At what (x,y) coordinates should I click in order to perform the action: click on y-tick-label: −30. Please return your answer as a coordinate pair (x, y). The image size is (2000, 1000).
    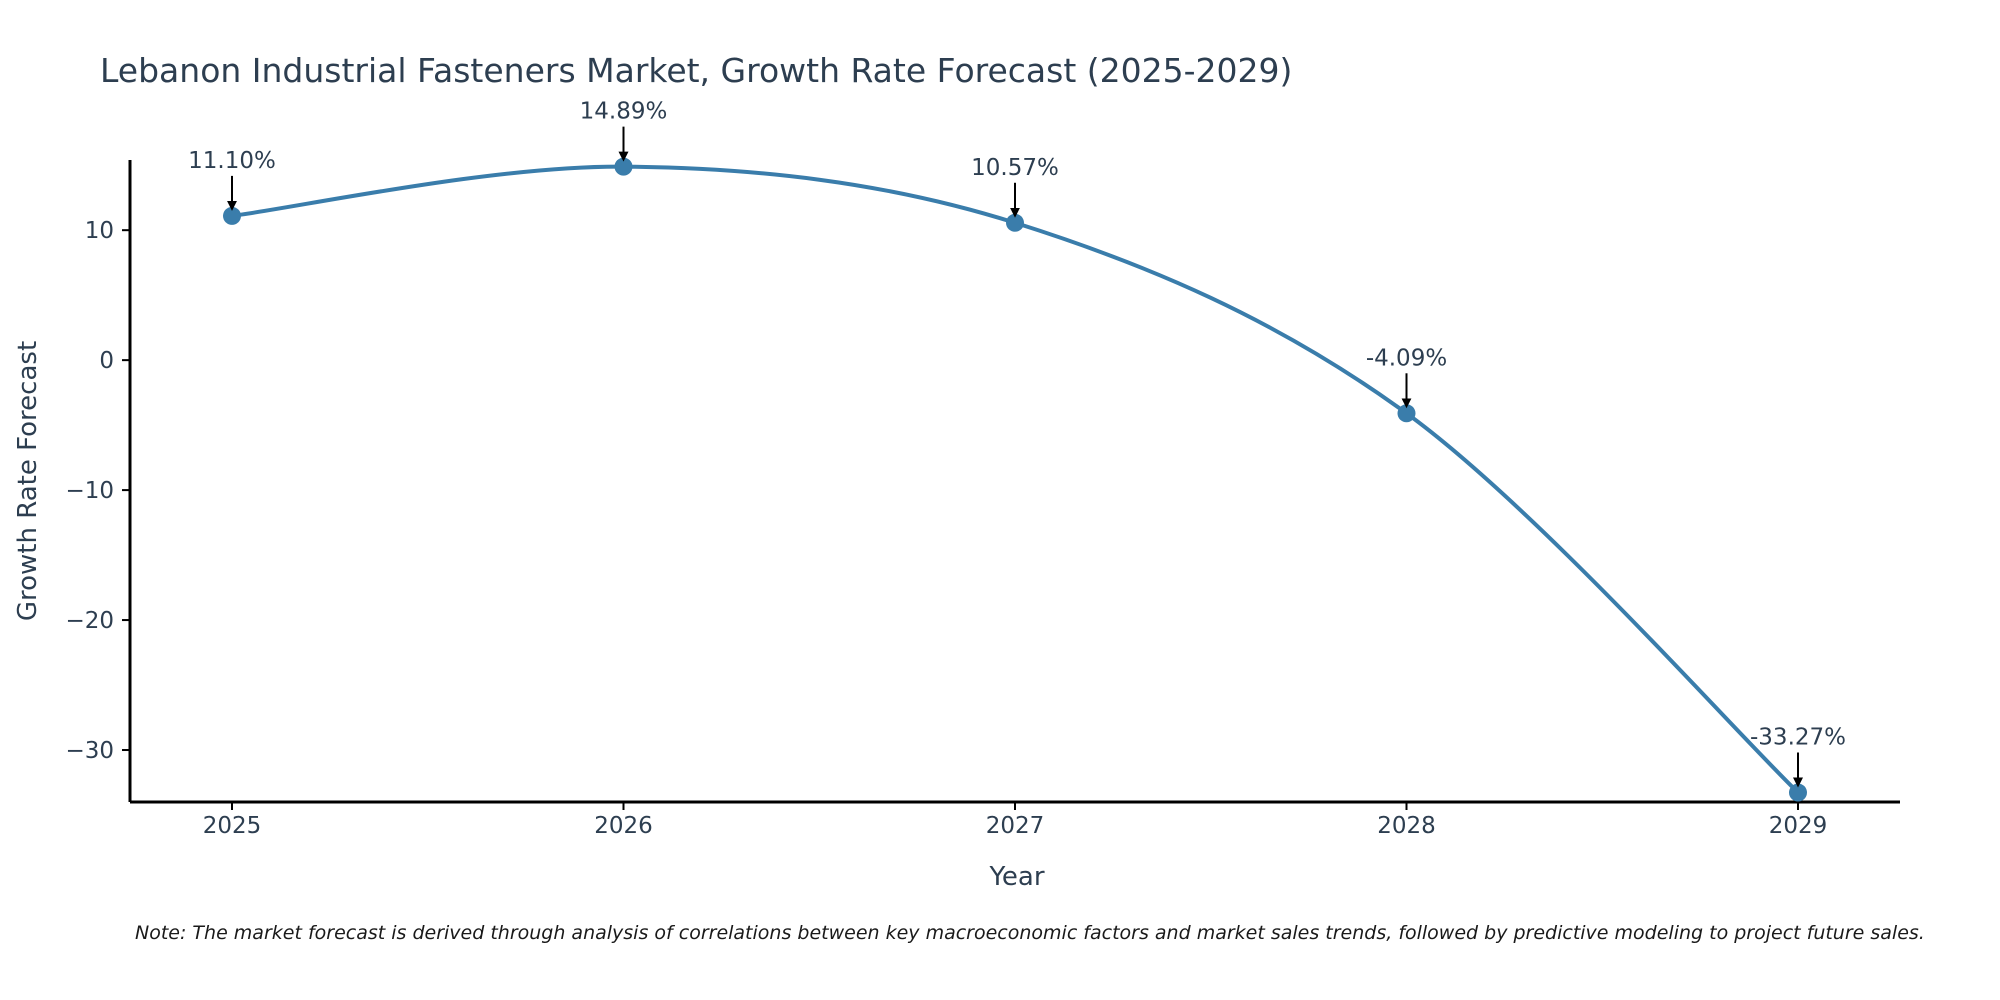
    Looking at the image, I should click on (89, 751).